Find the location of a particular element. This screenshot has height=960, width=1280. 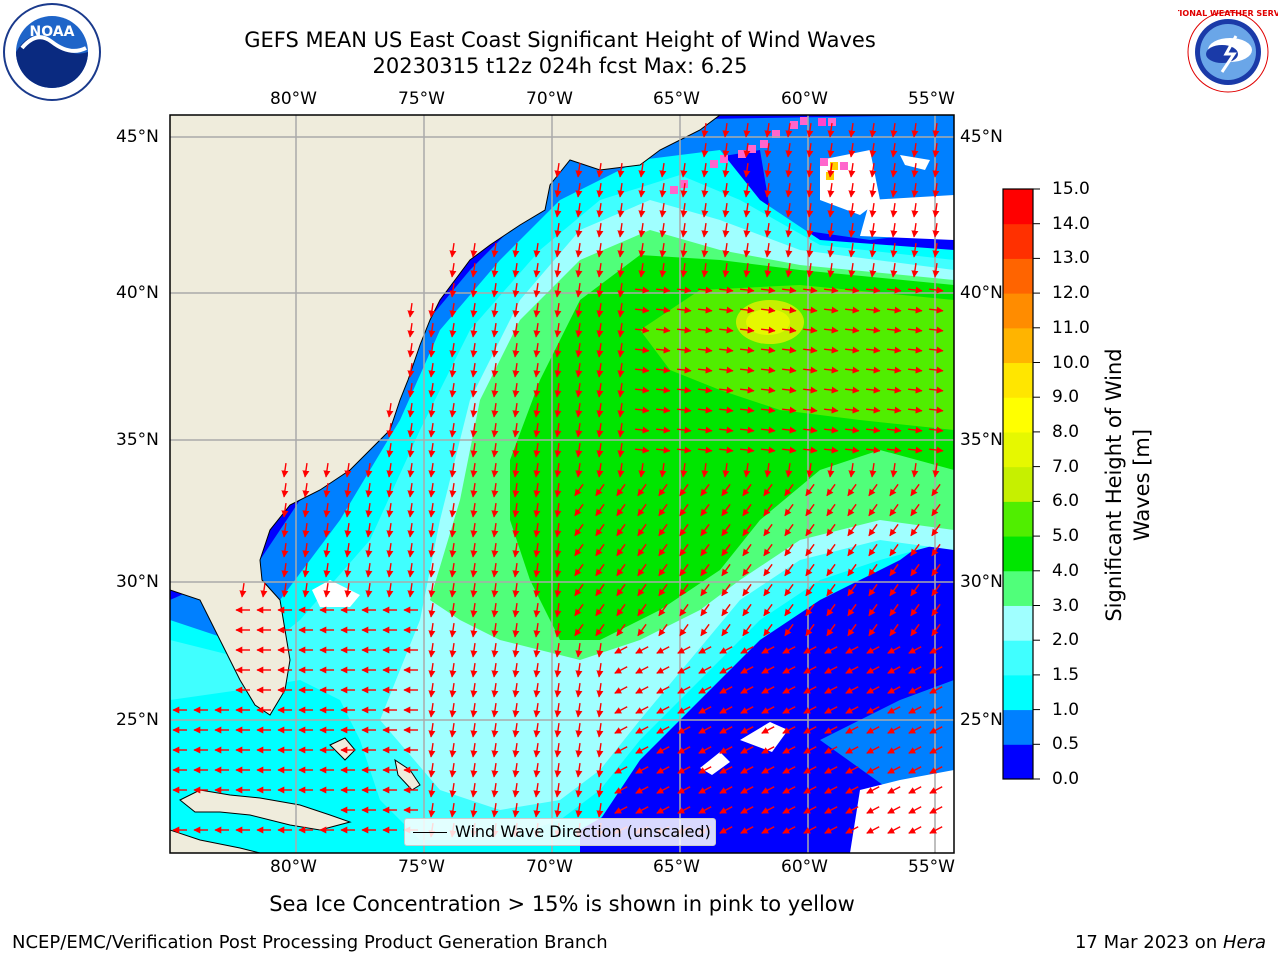

lon-label-bottom: 60°W is located at coordinates (804, 867).